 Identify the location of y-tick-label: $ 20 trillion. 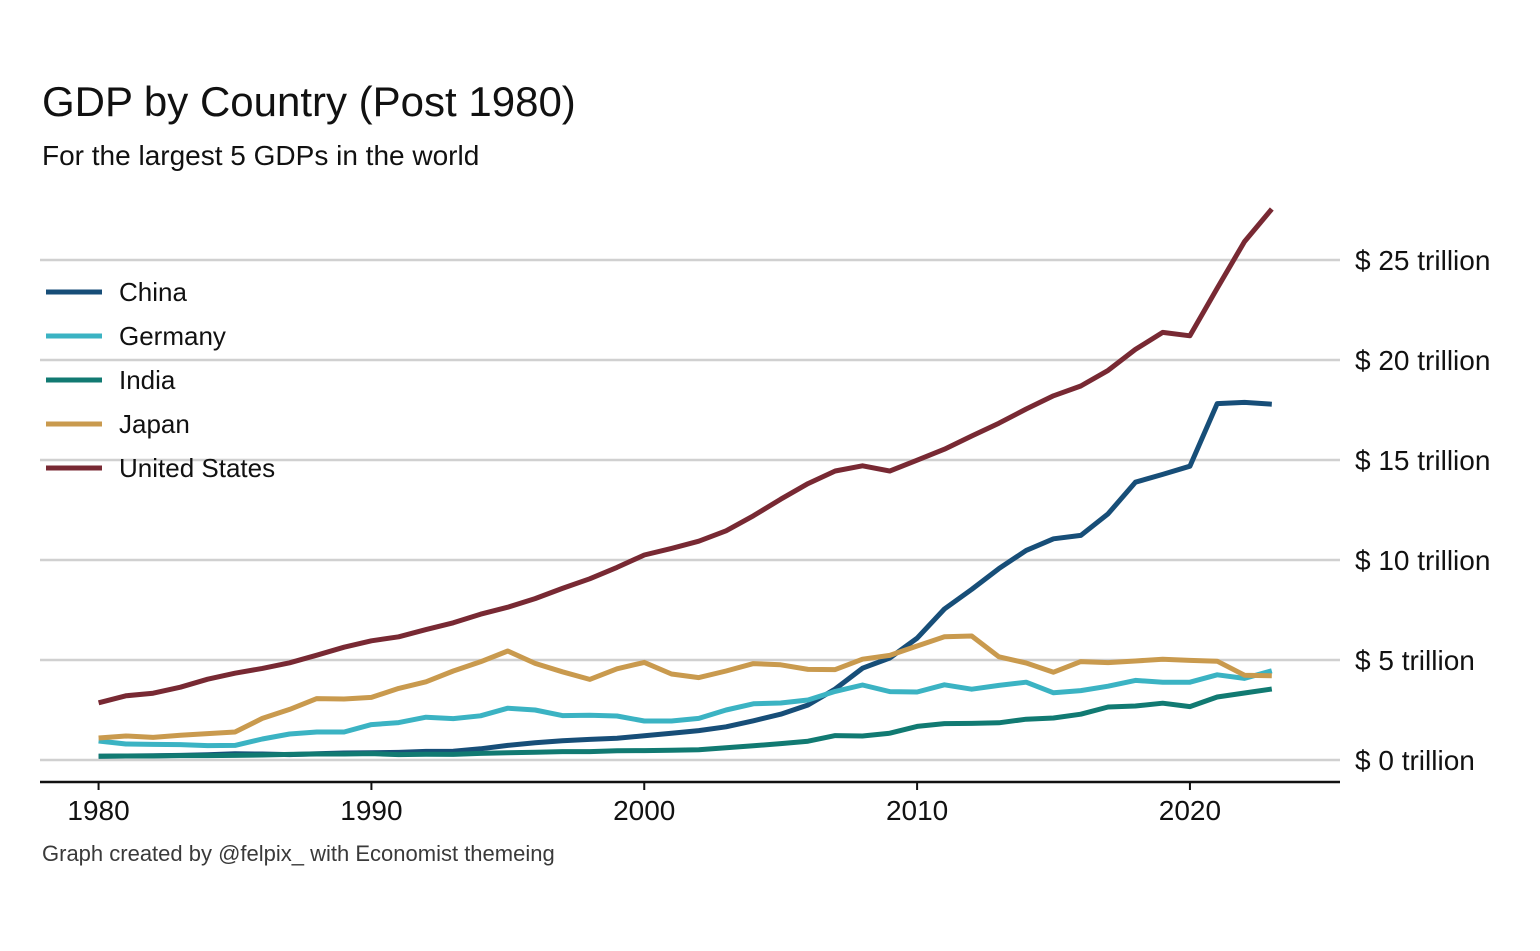
(1422, 360).